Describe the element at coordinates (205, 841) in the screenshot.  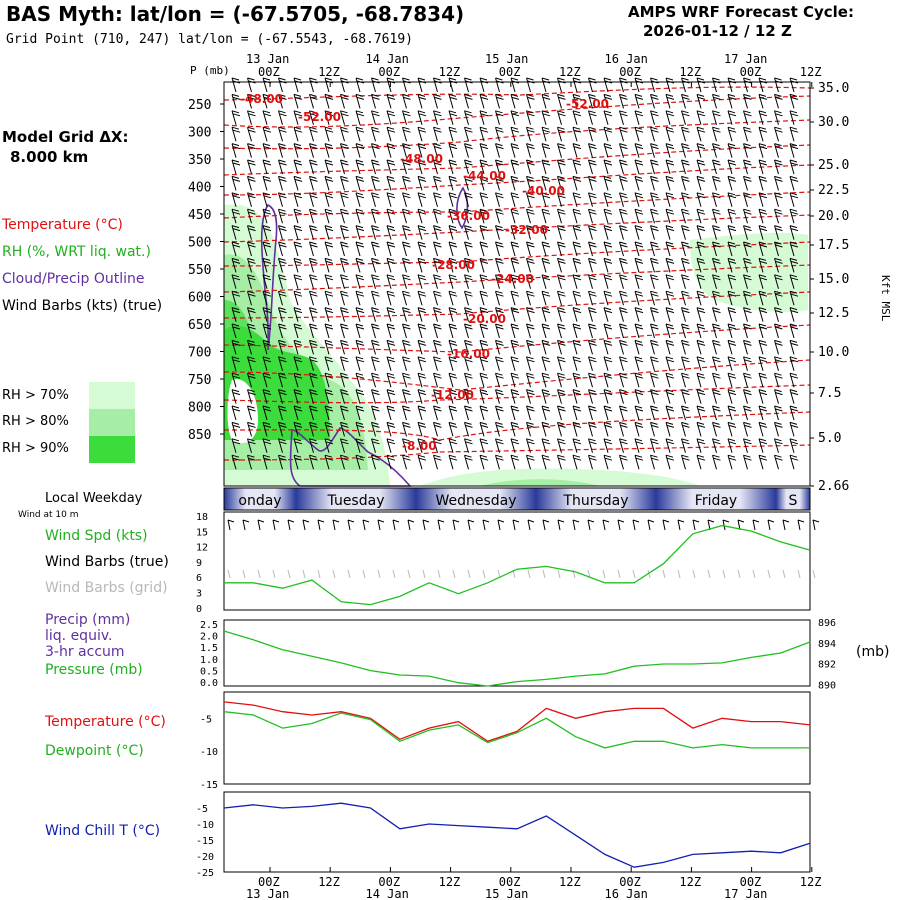
I see `wind-chill-tick-label: -15` at that location.